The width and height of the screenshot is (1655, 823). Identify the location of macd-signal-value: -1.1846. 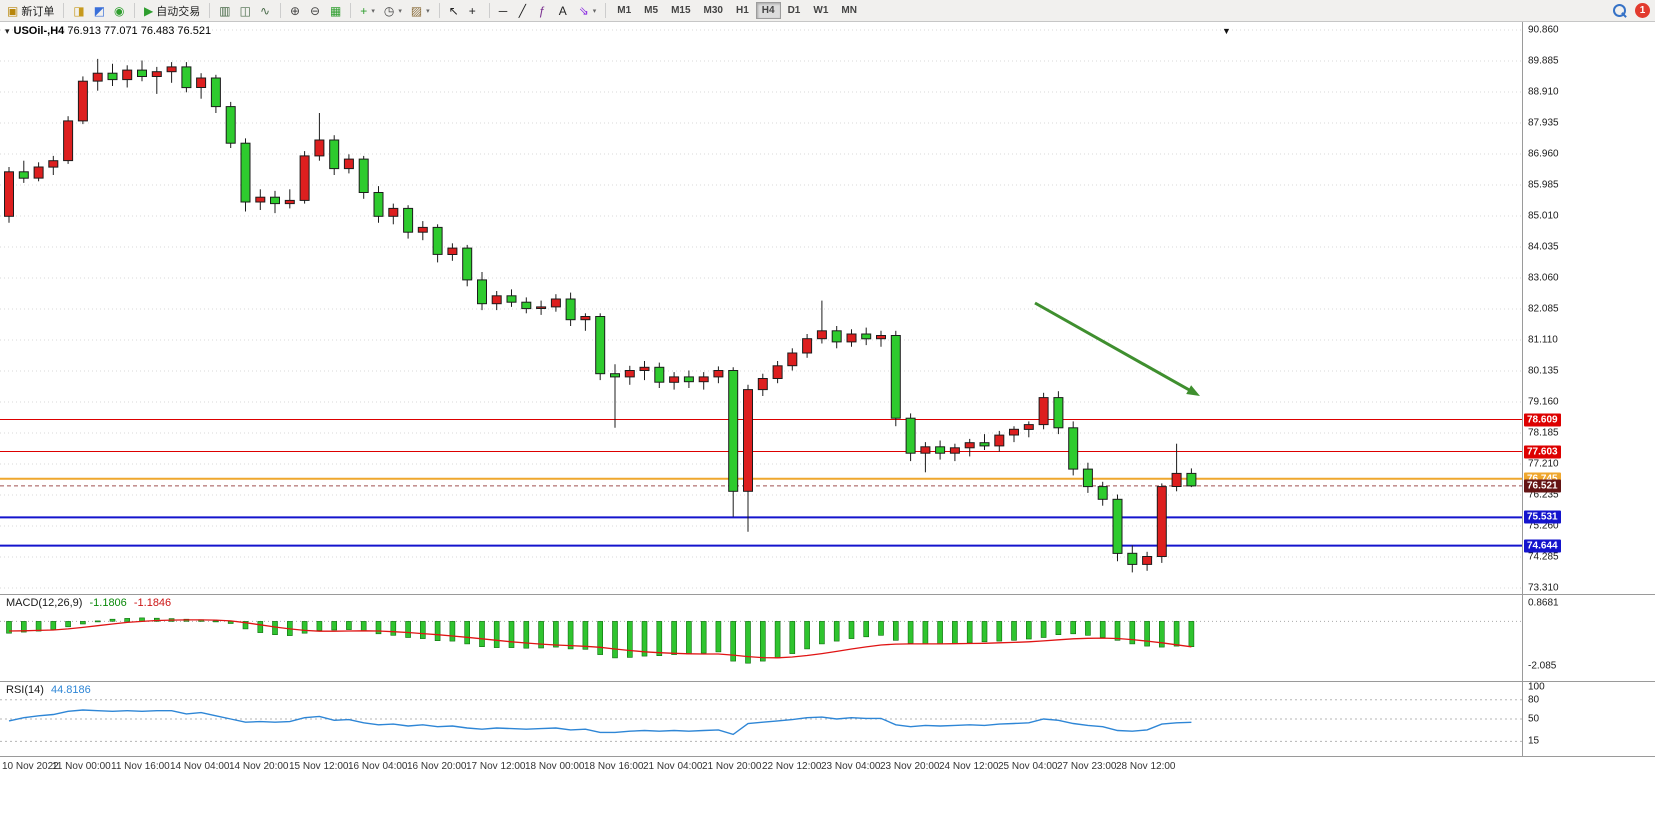
(152, 603).